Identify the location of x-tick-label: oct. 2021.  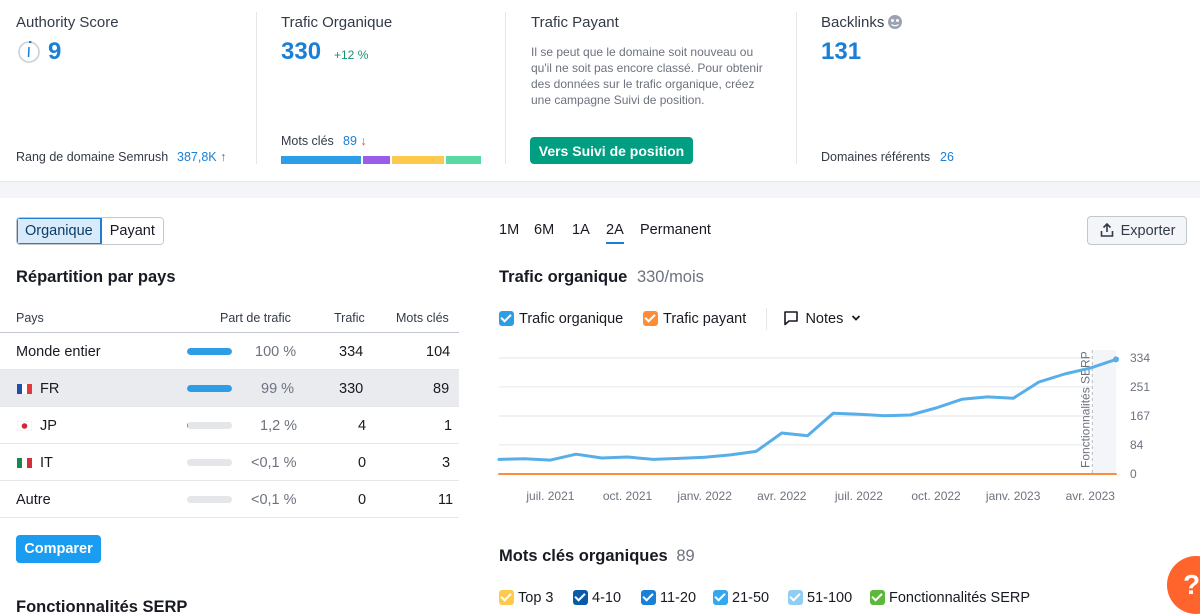
(628, 496).